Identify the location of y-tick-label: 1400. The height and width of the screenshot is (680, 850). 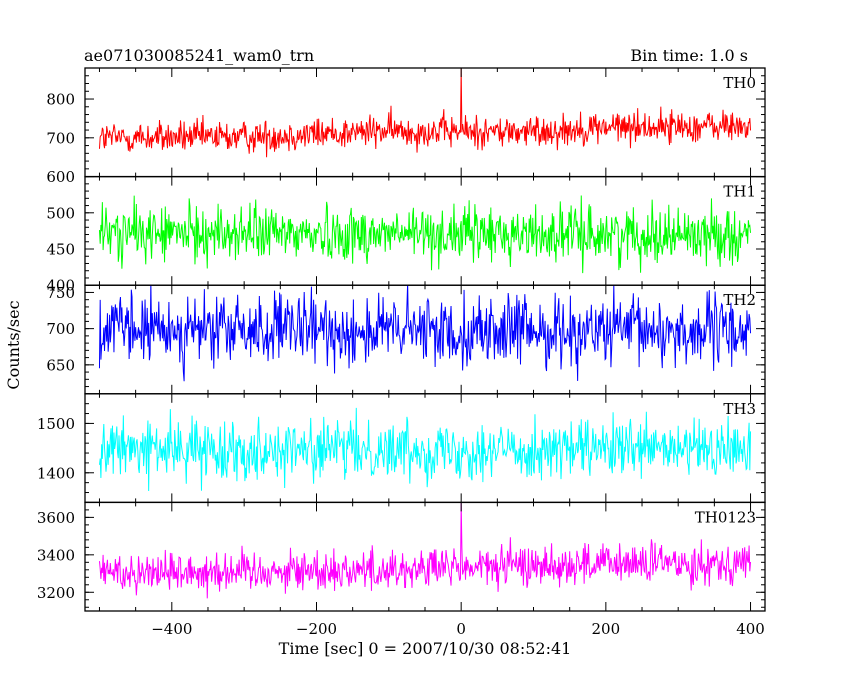
(56, 473).